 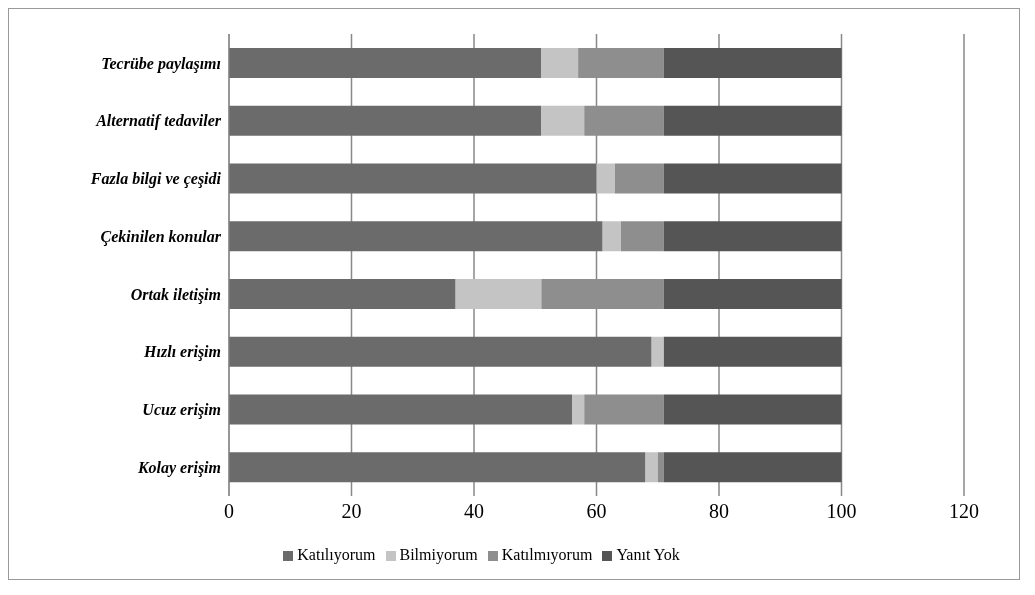 I want to click on x-tick-label: 40, so click(x=474, y=511).